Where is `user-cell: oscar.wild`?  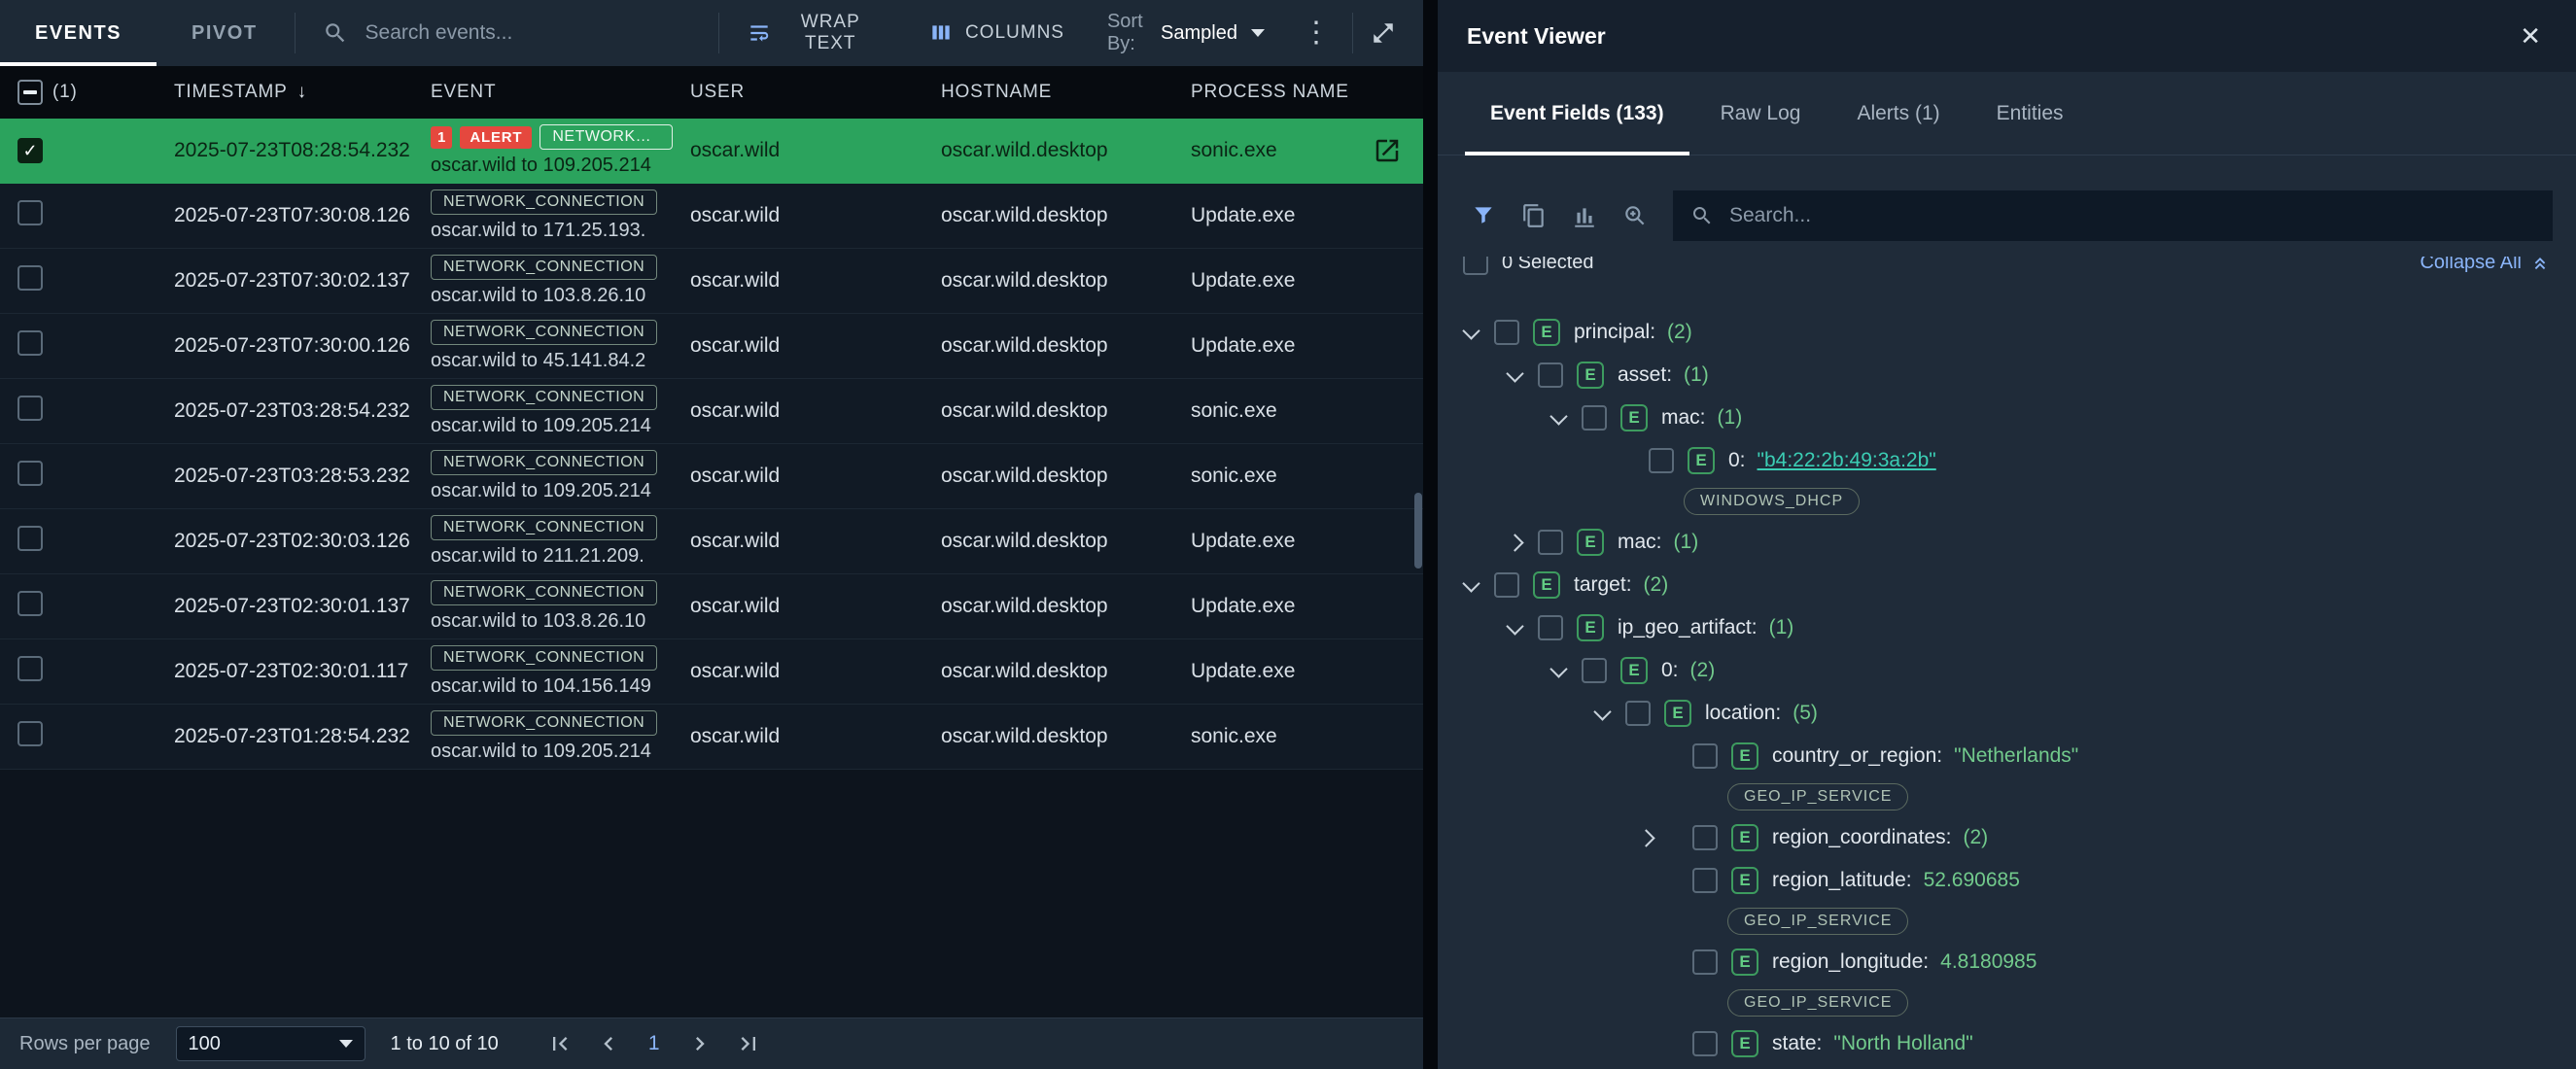 user-cell: oscar.wild is located at coordinates (735, 541).